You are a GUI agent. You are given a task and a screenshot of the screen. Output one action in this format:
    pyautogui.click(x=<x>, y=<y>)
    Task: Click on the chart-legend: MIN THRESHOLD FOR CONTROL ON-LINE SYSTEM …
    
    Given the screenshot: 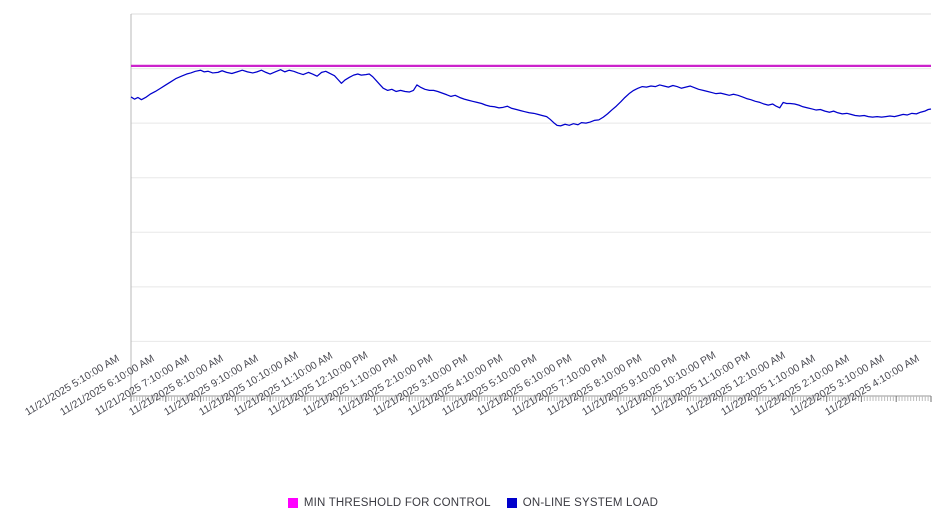 What is the action you would take?
    pyautogui.click(x=473, y=503)
    